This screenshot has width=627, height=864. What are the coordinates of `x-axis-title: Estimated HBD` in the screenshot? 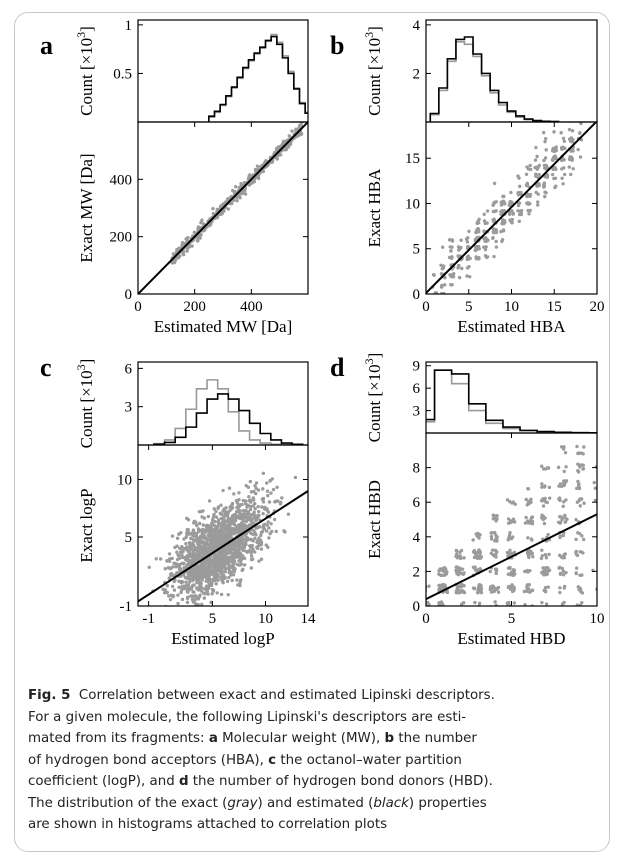 It's located at (511, 638).